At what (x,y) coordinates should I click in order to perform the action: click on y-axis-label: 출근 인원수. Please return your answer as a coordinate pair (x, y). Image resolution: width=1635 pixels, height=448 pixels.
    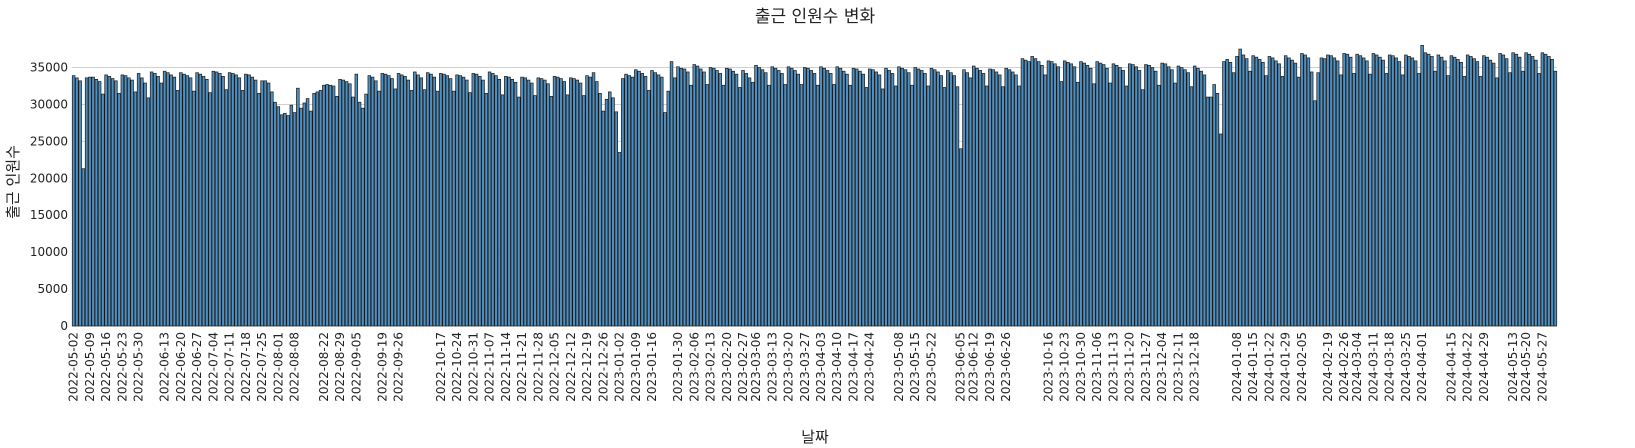
    Looking at the image, I should click on (13, 182).